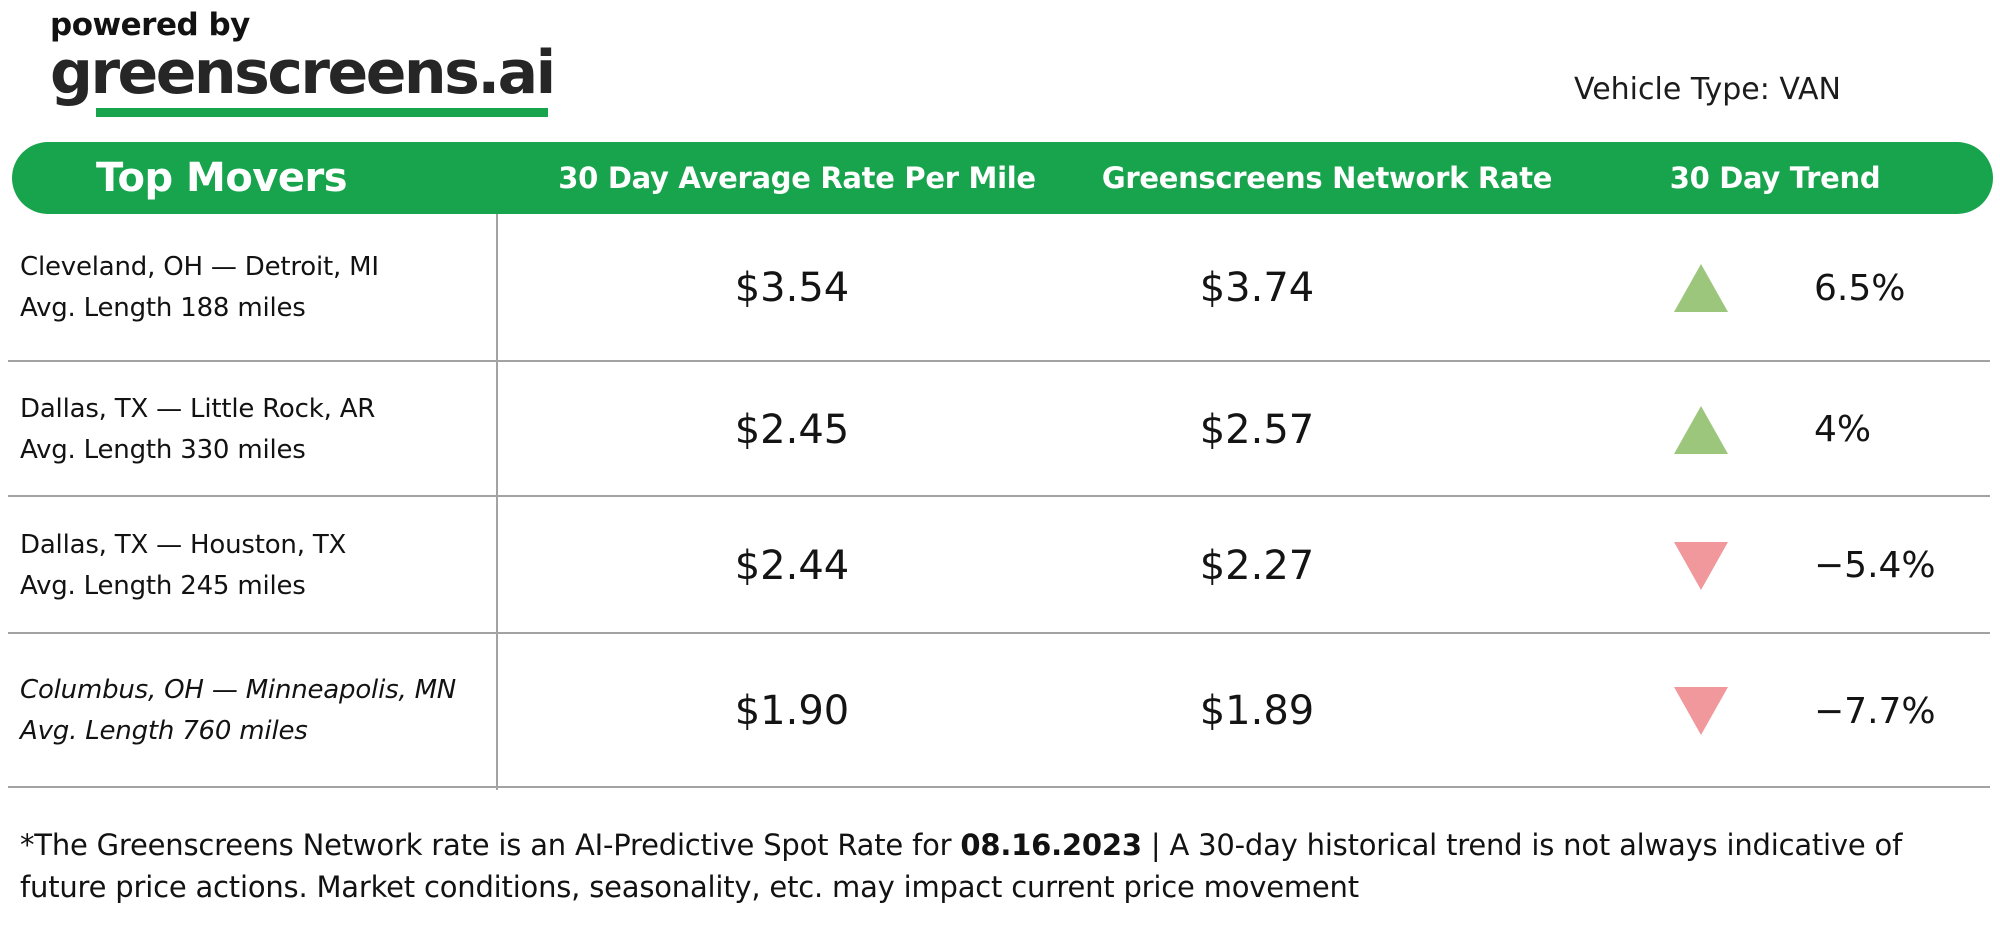 The image size is (2000, 928). Describe the element at coordinates (1875, 711) in the screenshot. I see `trend-percent: −7.7%` at that location.